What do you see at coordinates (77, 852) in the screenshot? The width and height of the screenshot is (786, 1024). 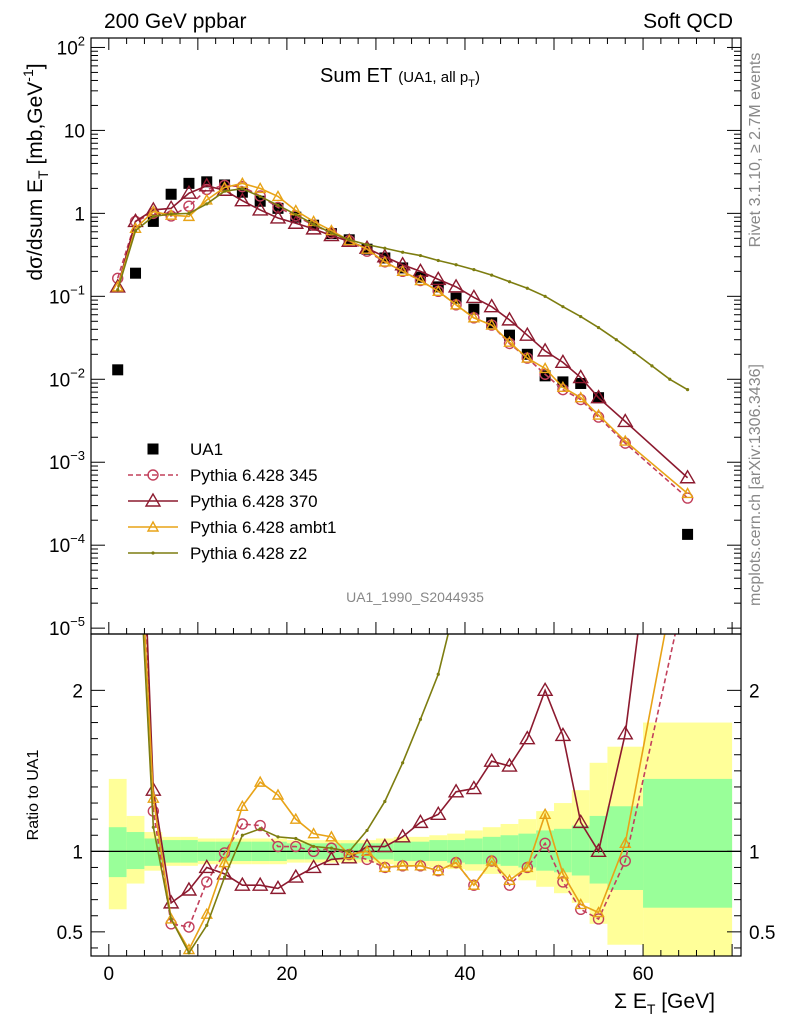 I see `ratio-y-tick-label: 1` at bounding box center [77, 852].